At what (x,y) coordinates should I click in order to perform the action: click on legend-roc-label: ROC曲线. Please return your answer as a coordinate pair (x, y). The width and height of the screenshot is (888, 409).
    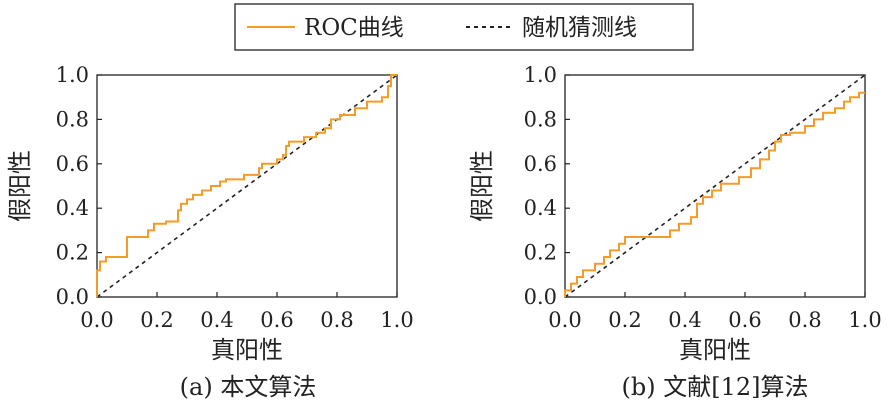
    Looking at the image, I should click on (354, 28).